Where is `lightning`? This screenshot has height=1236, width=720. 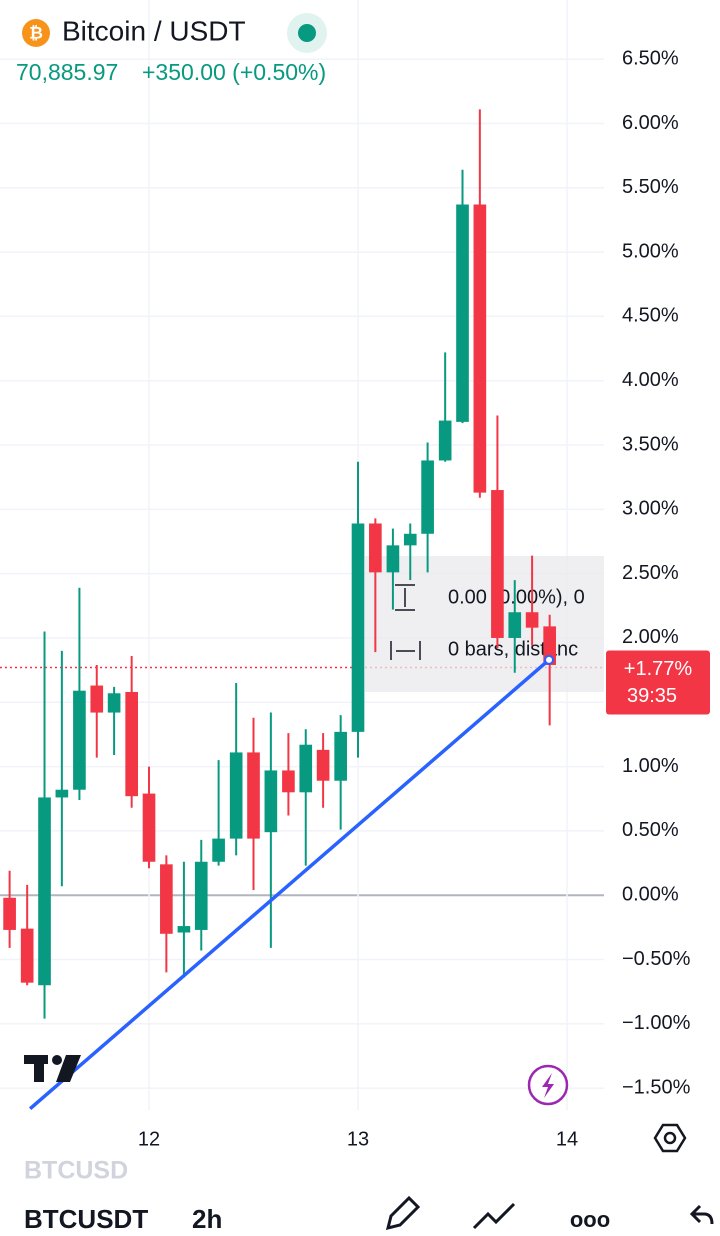
lightning is located at coordinates (548, 1085).